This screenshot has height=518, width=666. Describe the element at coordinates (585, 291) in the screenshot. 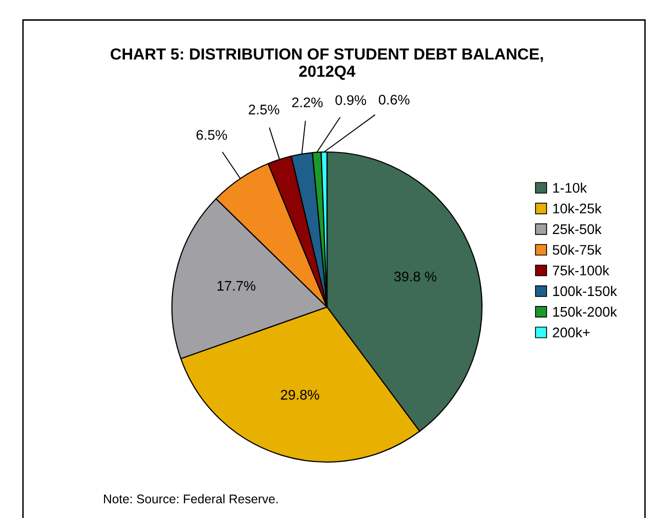

I see `legend-label: 100k-150k` at that location.